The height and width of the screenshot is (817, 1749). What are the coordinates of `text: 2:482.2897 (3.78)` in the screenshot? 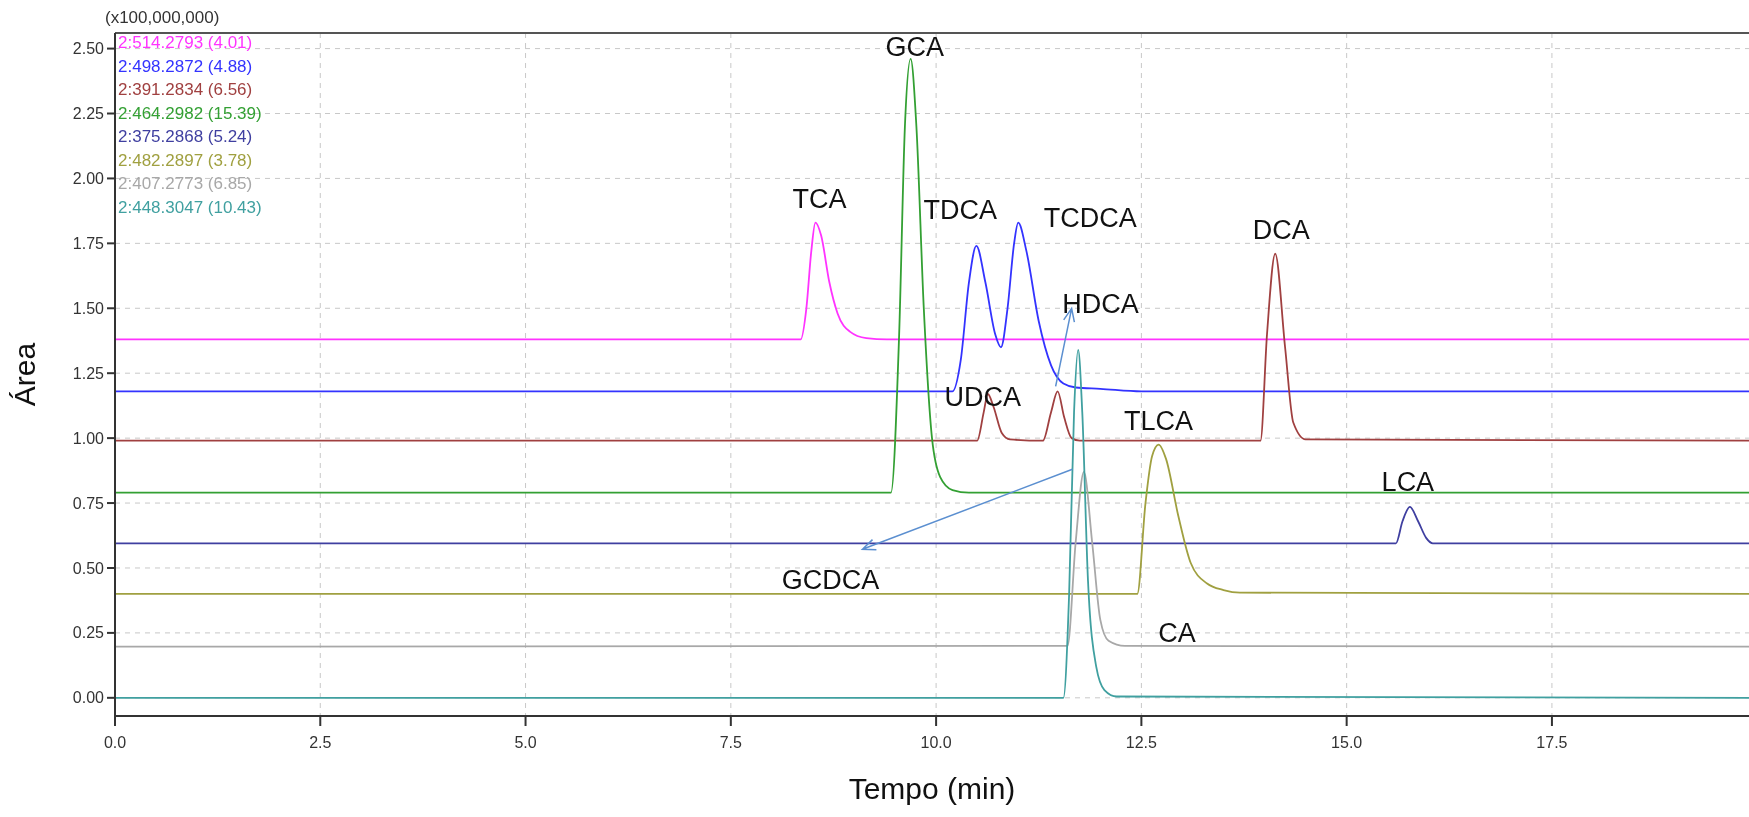 It's located at (185, 160).